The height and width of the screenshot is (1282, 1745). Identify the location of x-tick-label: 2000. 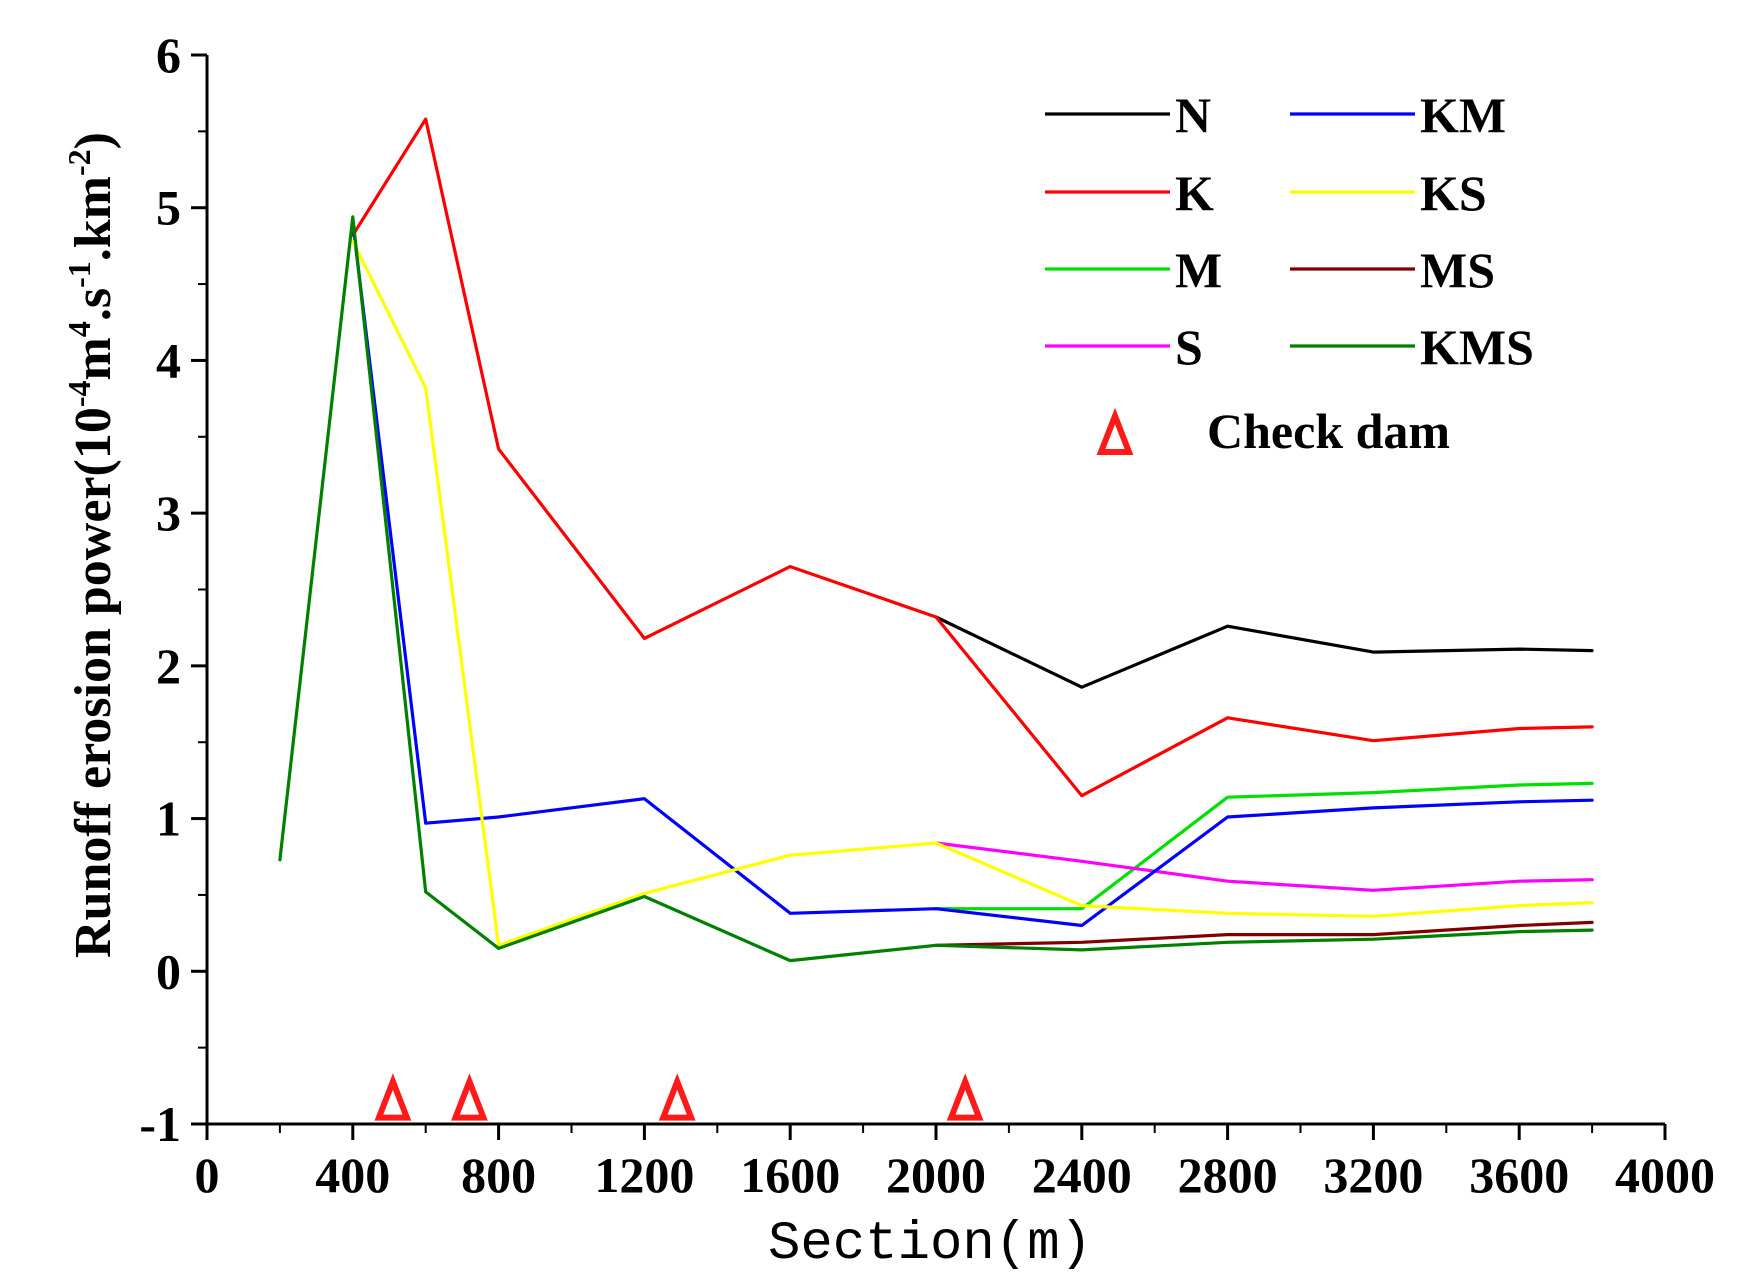
(936, 1175).